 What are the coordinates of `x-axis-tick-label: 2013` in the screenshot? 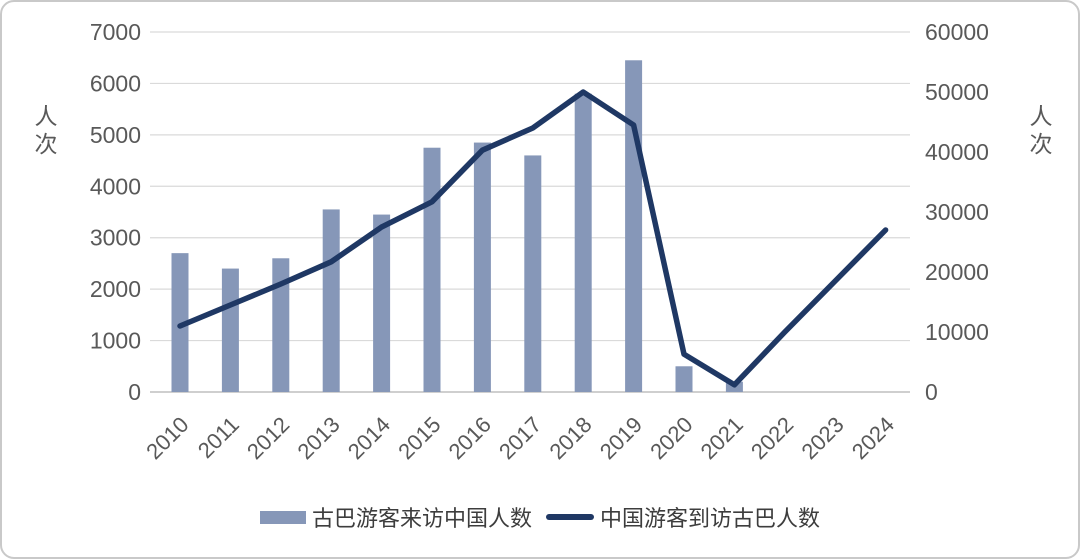 It's located at (318, 438).